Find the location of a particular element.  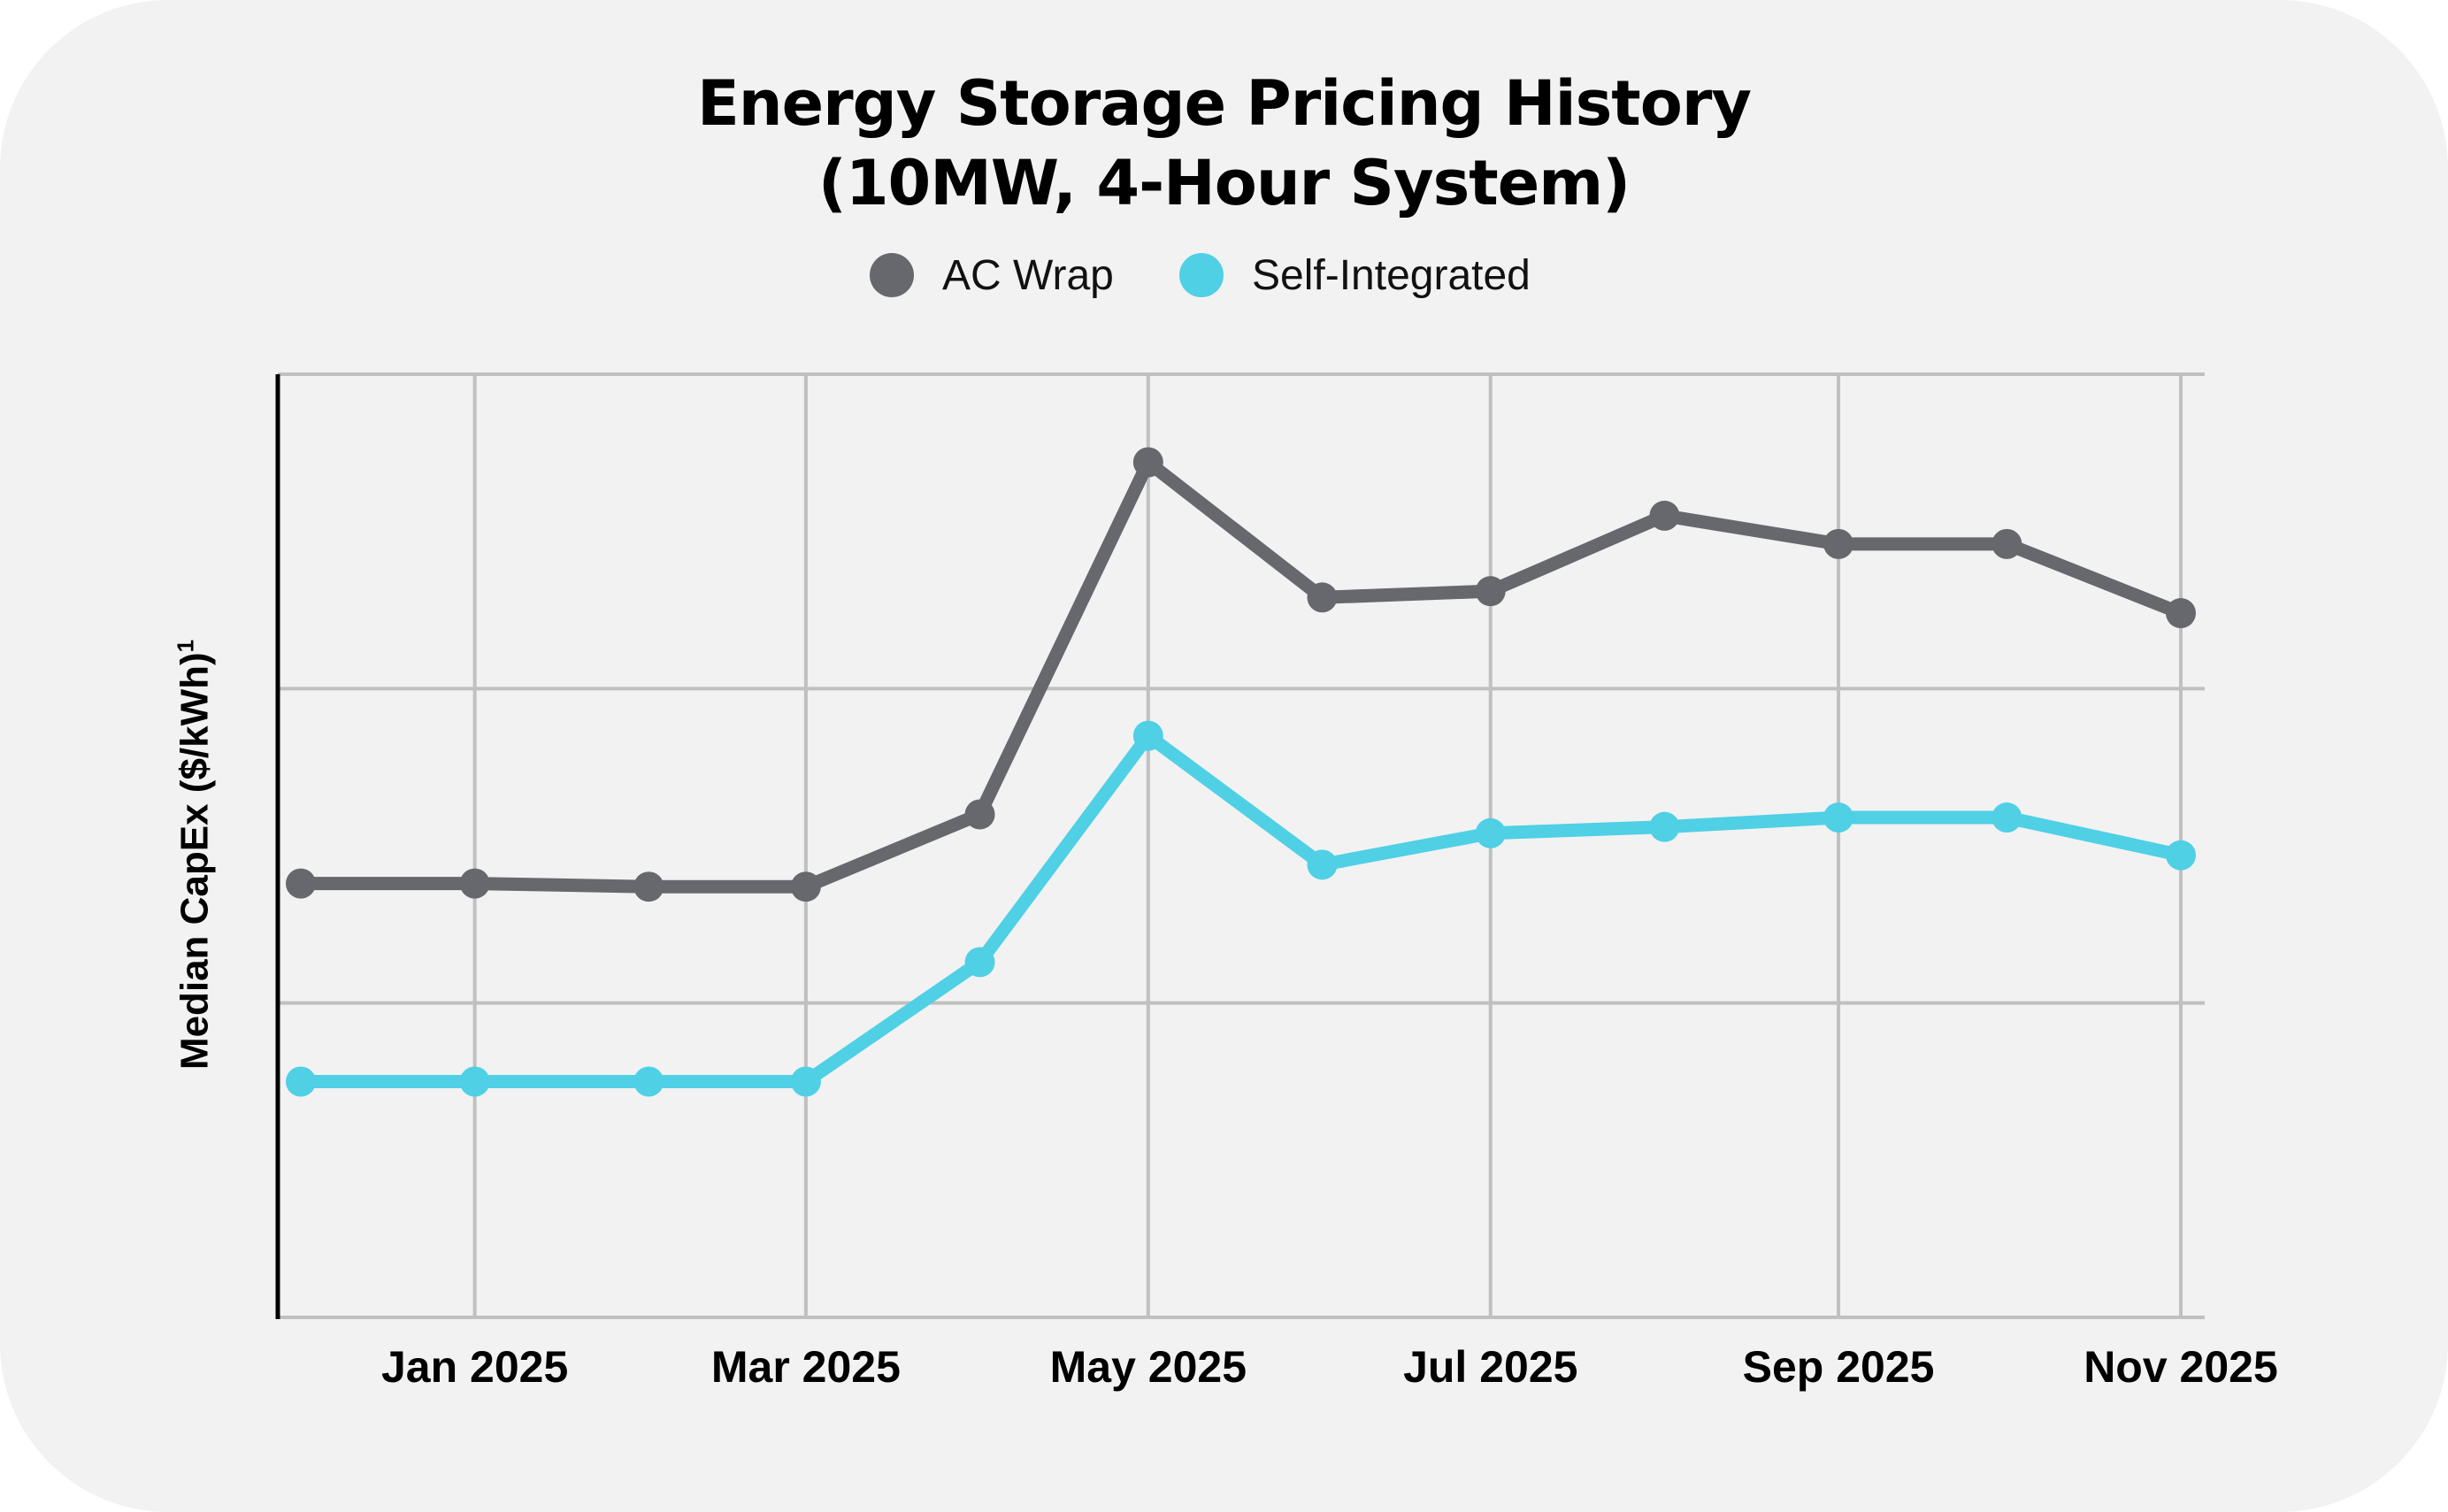

x-tick-label: May 2025 is located at coordinates (1148, 1367).